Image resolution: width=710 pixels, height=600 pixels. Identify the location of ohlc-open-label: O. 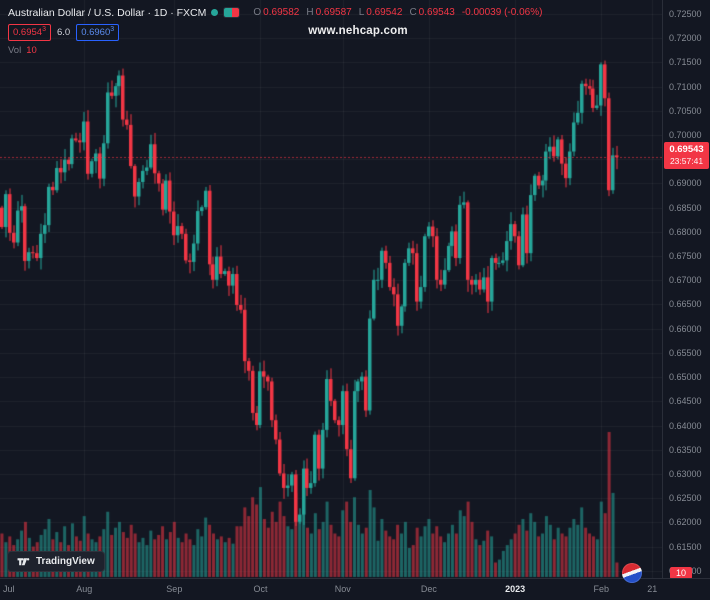
(257, 12).